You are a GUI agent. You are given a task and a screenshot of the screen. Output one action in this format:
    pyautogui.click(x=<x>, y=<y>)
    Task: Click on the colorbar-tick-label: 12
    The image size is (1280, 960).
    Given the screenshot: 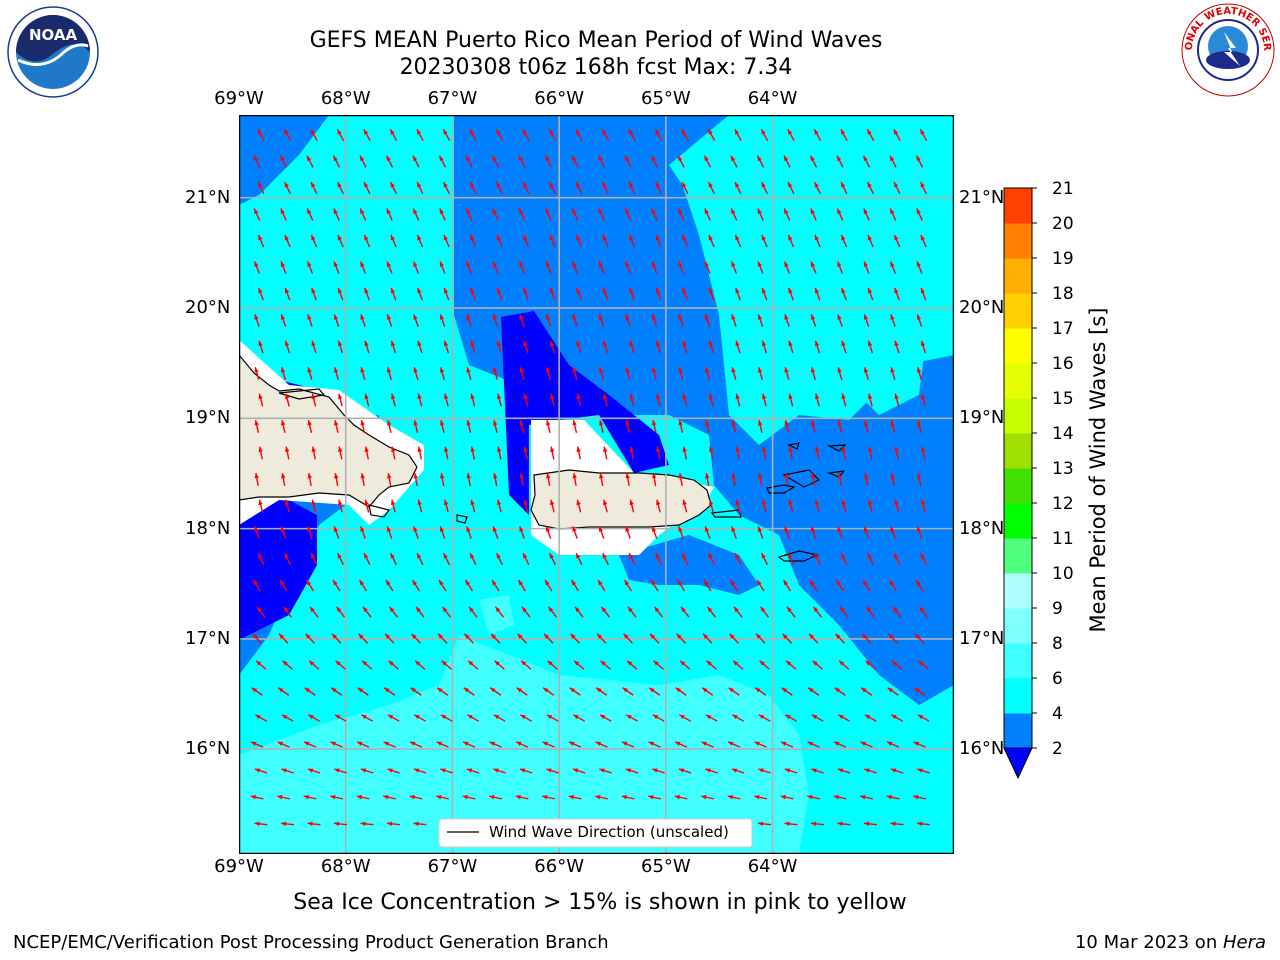 What is the action you would take?
    pyautogui.click(x=1063, y=504)
    